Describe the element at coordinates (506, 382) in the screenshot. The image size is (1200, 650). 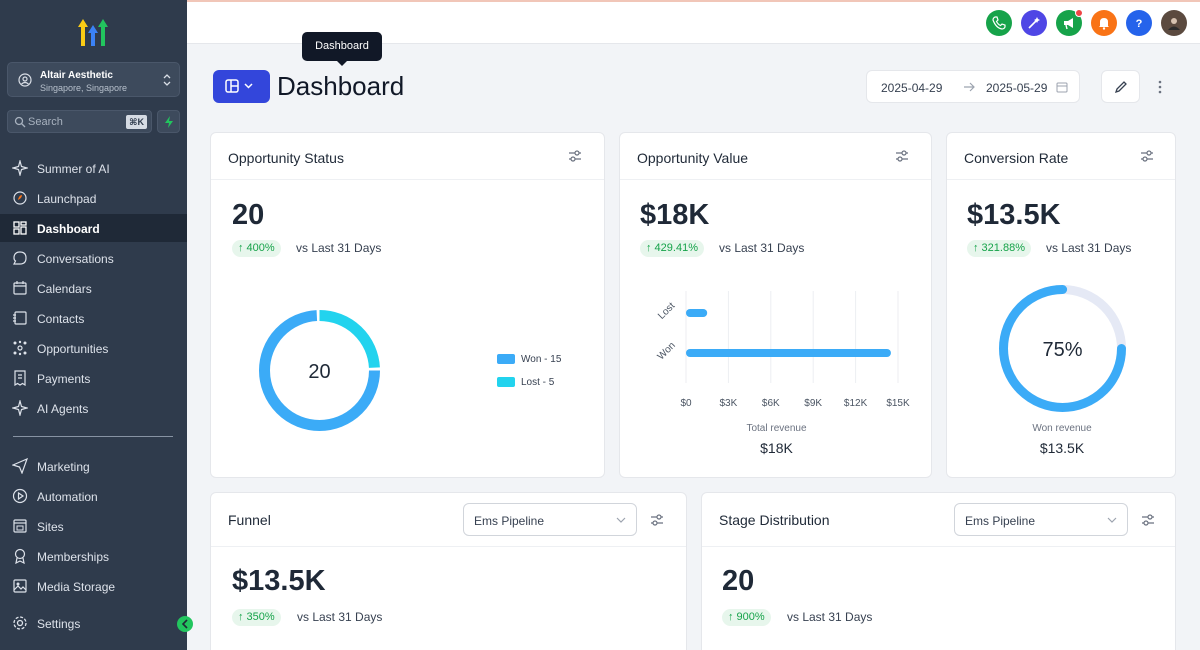
I see `legend-lost-swatch` at that location.